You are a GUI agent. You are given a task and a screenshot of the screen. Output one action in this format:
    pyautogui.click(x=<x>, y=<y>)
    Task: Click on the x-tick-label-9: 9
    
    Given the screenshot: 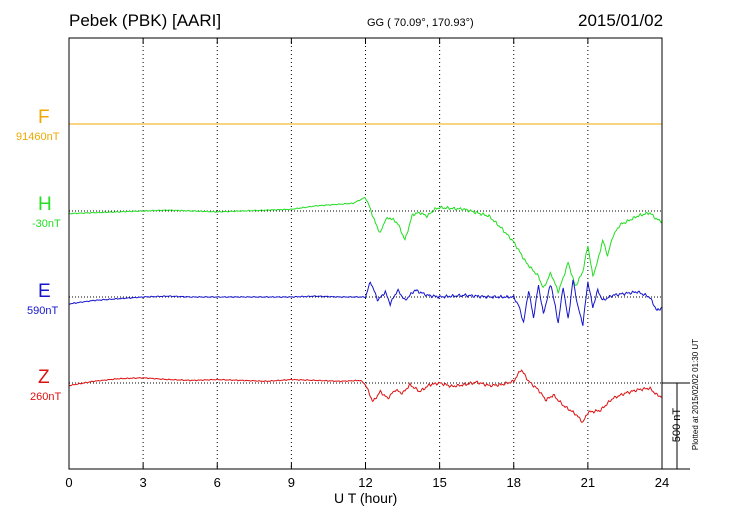 What is the action you would take?
    pyautogui.click(x=291, y=482)
    